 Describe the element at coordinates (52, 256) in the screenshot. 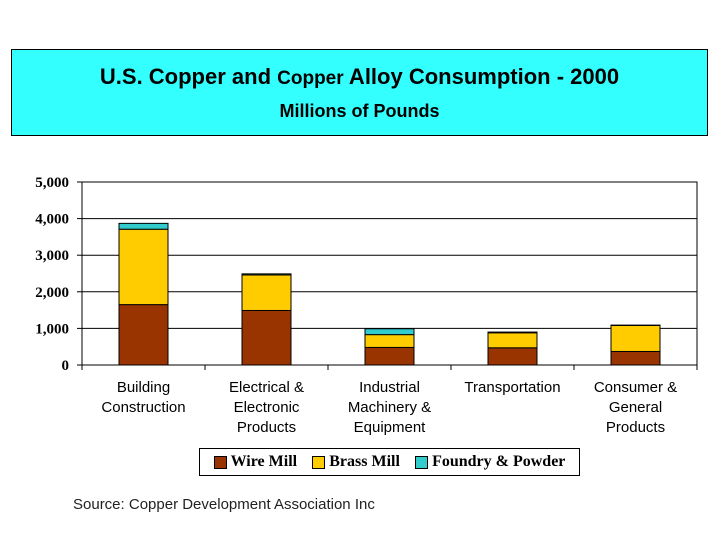

I see `y-tick-label: 3,000` at that location.